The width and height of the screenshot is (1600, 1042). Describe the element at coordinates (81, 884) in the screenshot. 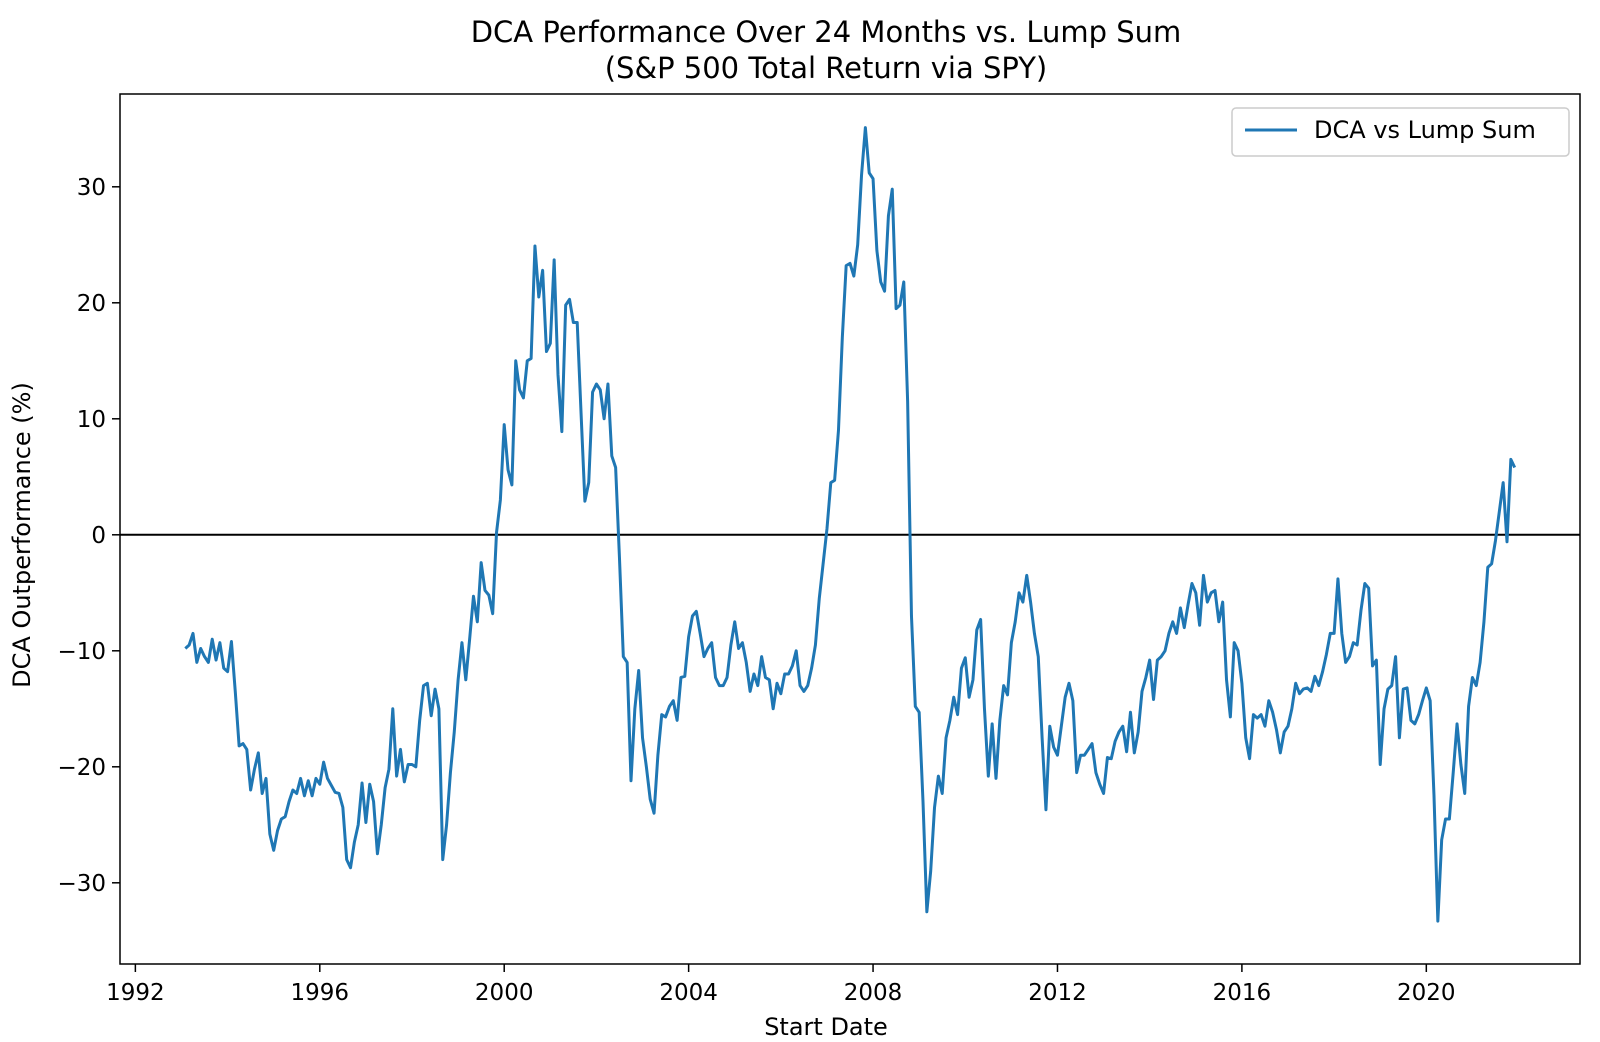

I see `y-tick-label: −30` at that location.